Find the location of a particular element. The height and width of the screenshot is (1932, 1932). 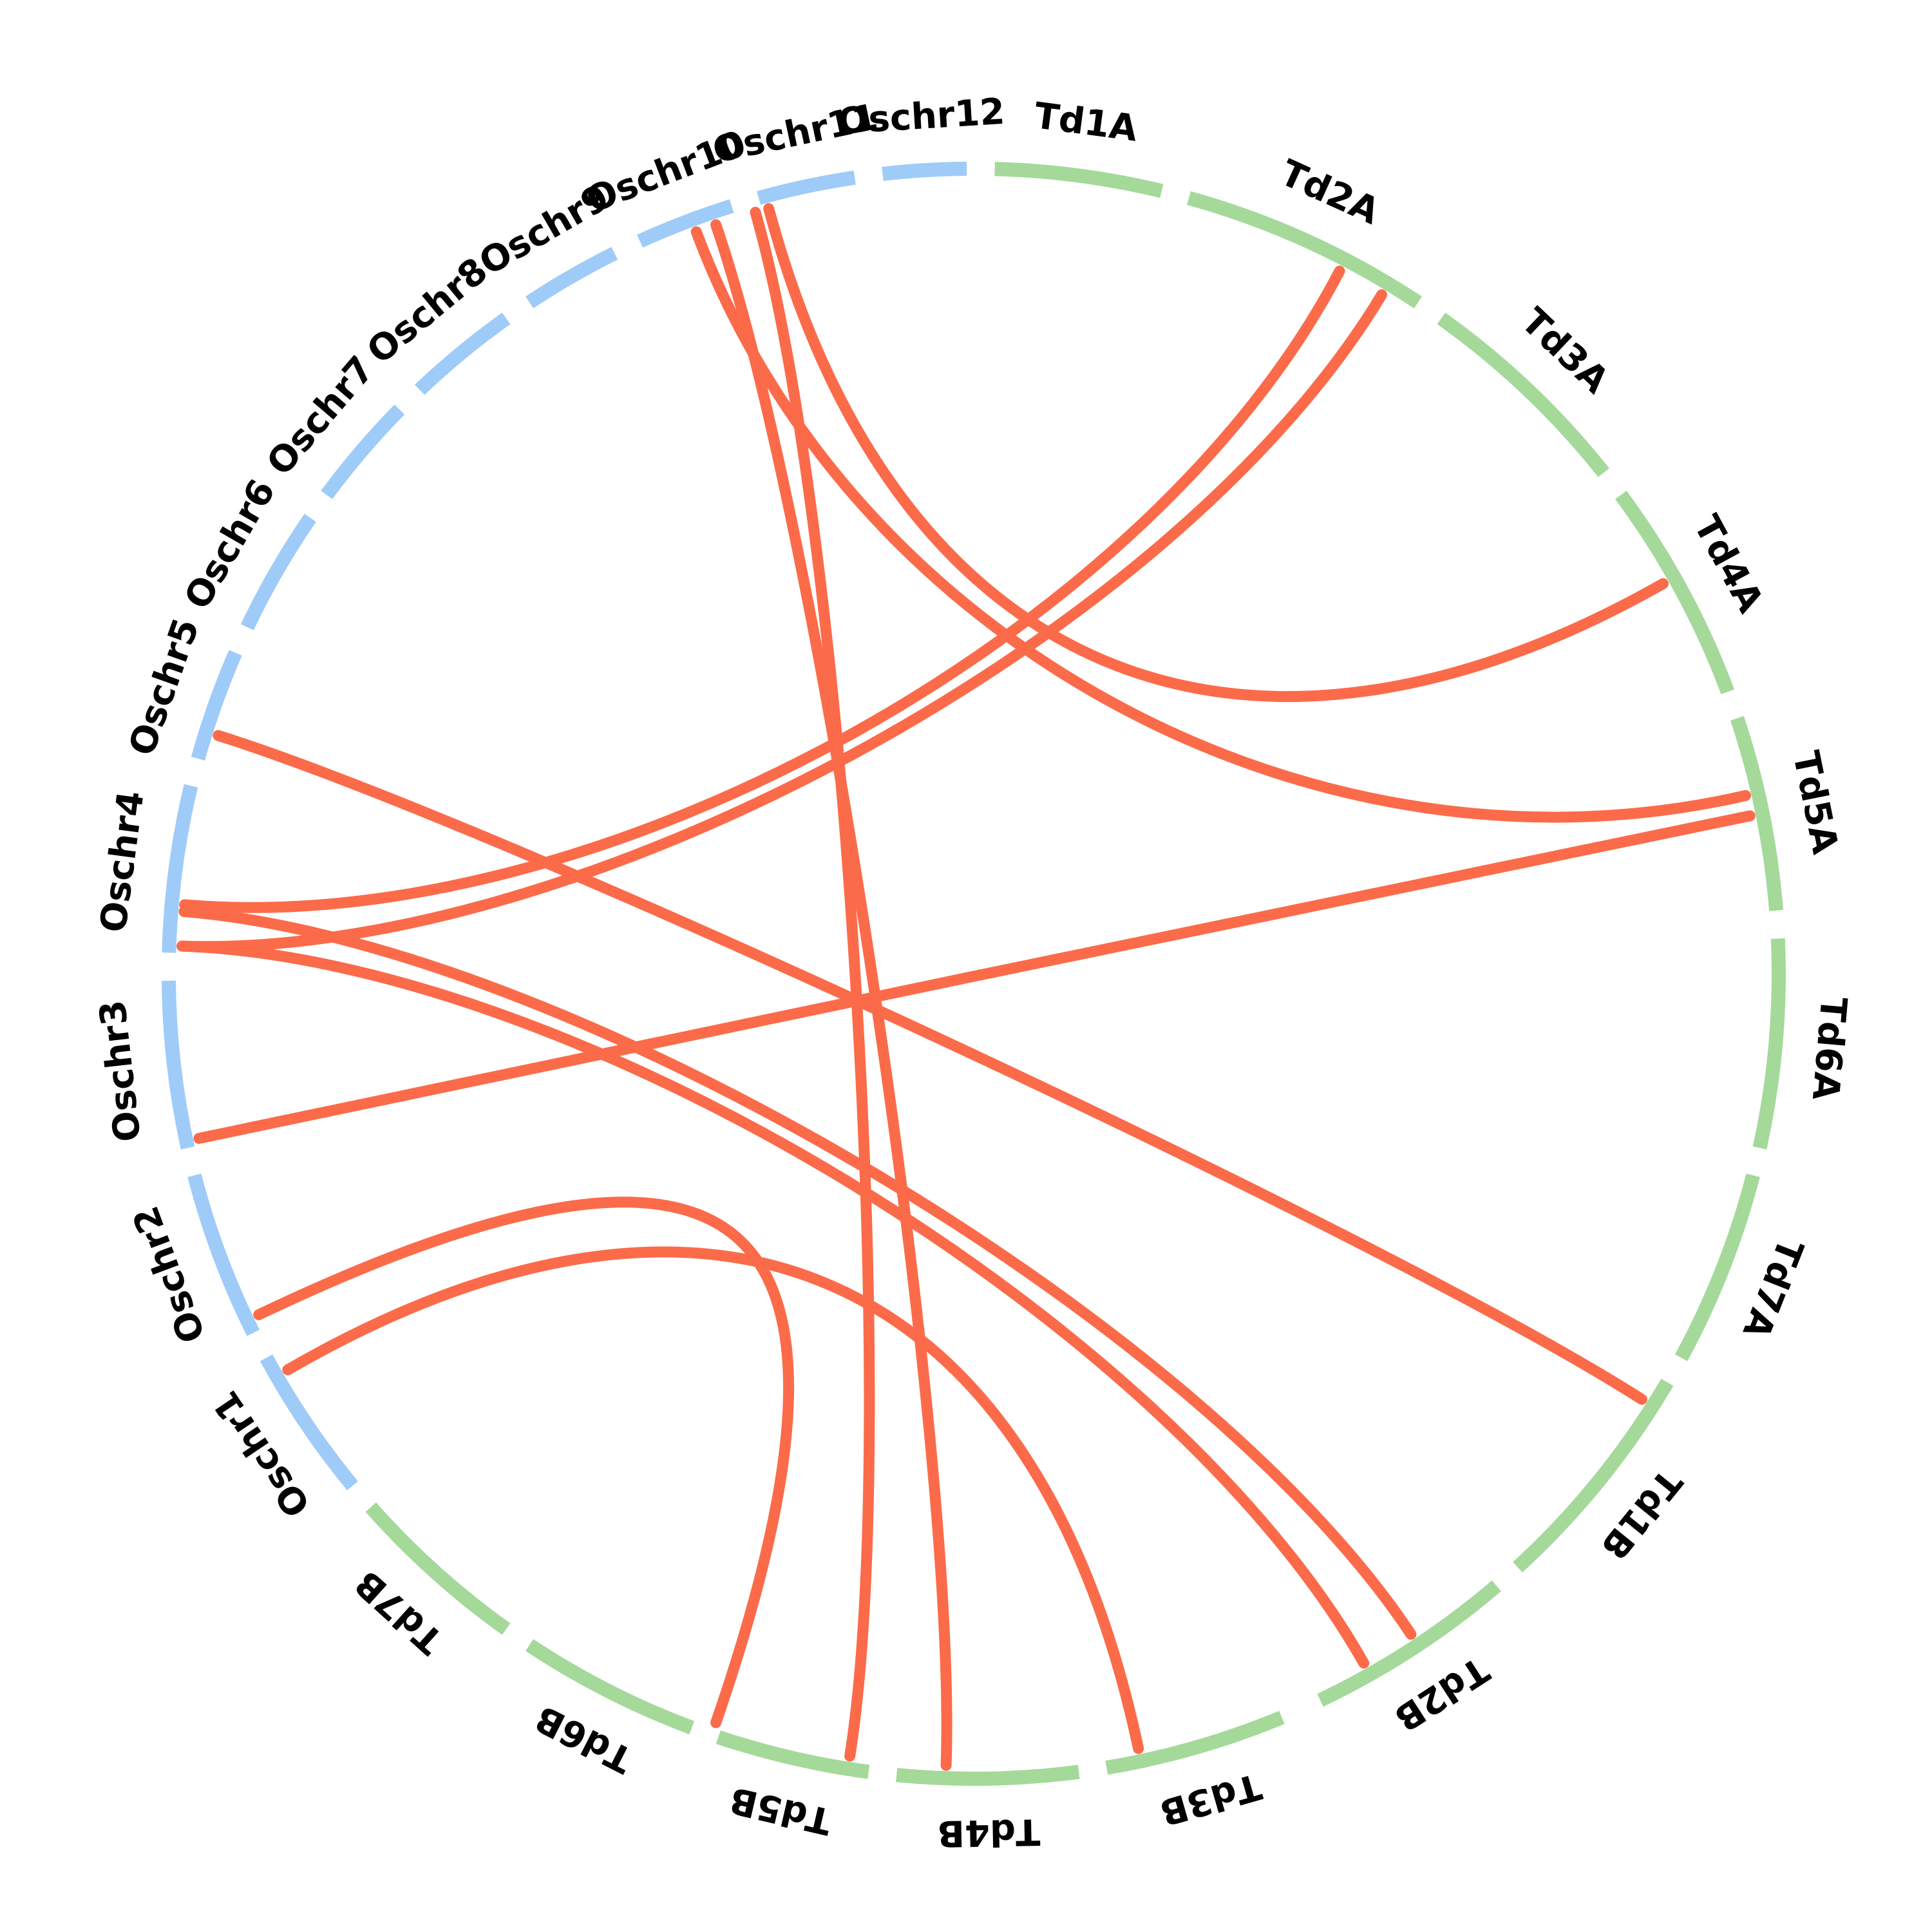

segment-td2a is located at coordinates (1304, 249).